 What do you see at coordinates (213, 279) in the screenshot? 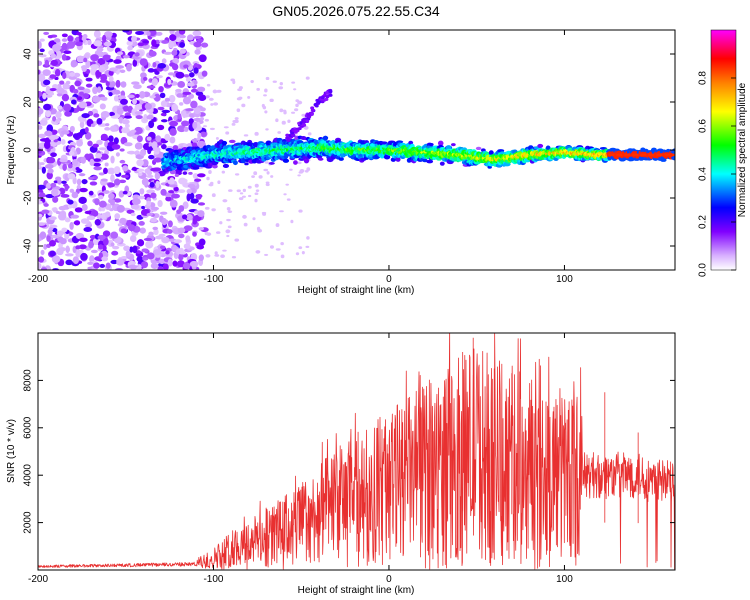
I see `spectrogram-x-tick-label: -100` at bounding box center [213, 279].